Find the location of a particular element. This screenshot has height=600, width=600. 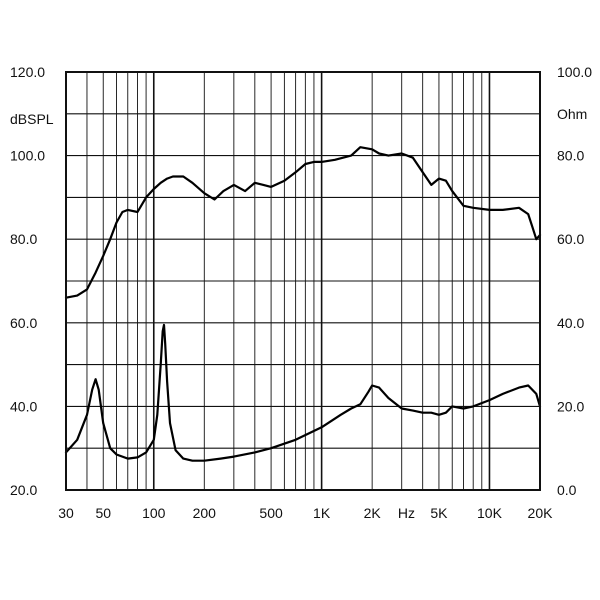

y-right-tick-label: 100.0 is located at coordinates (574, 72).